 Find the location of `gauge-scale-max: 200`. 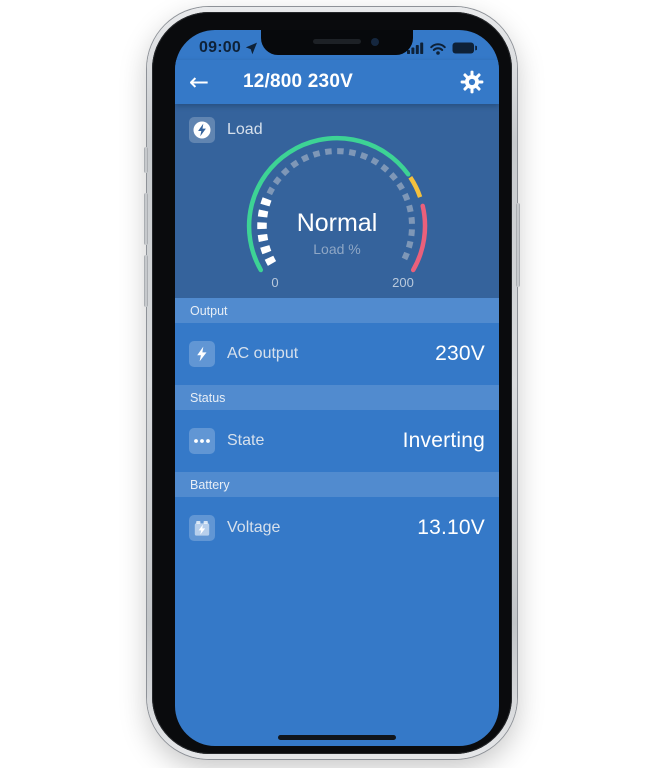

gauge-scale-max: 200 is located at coordinates (403, 282).